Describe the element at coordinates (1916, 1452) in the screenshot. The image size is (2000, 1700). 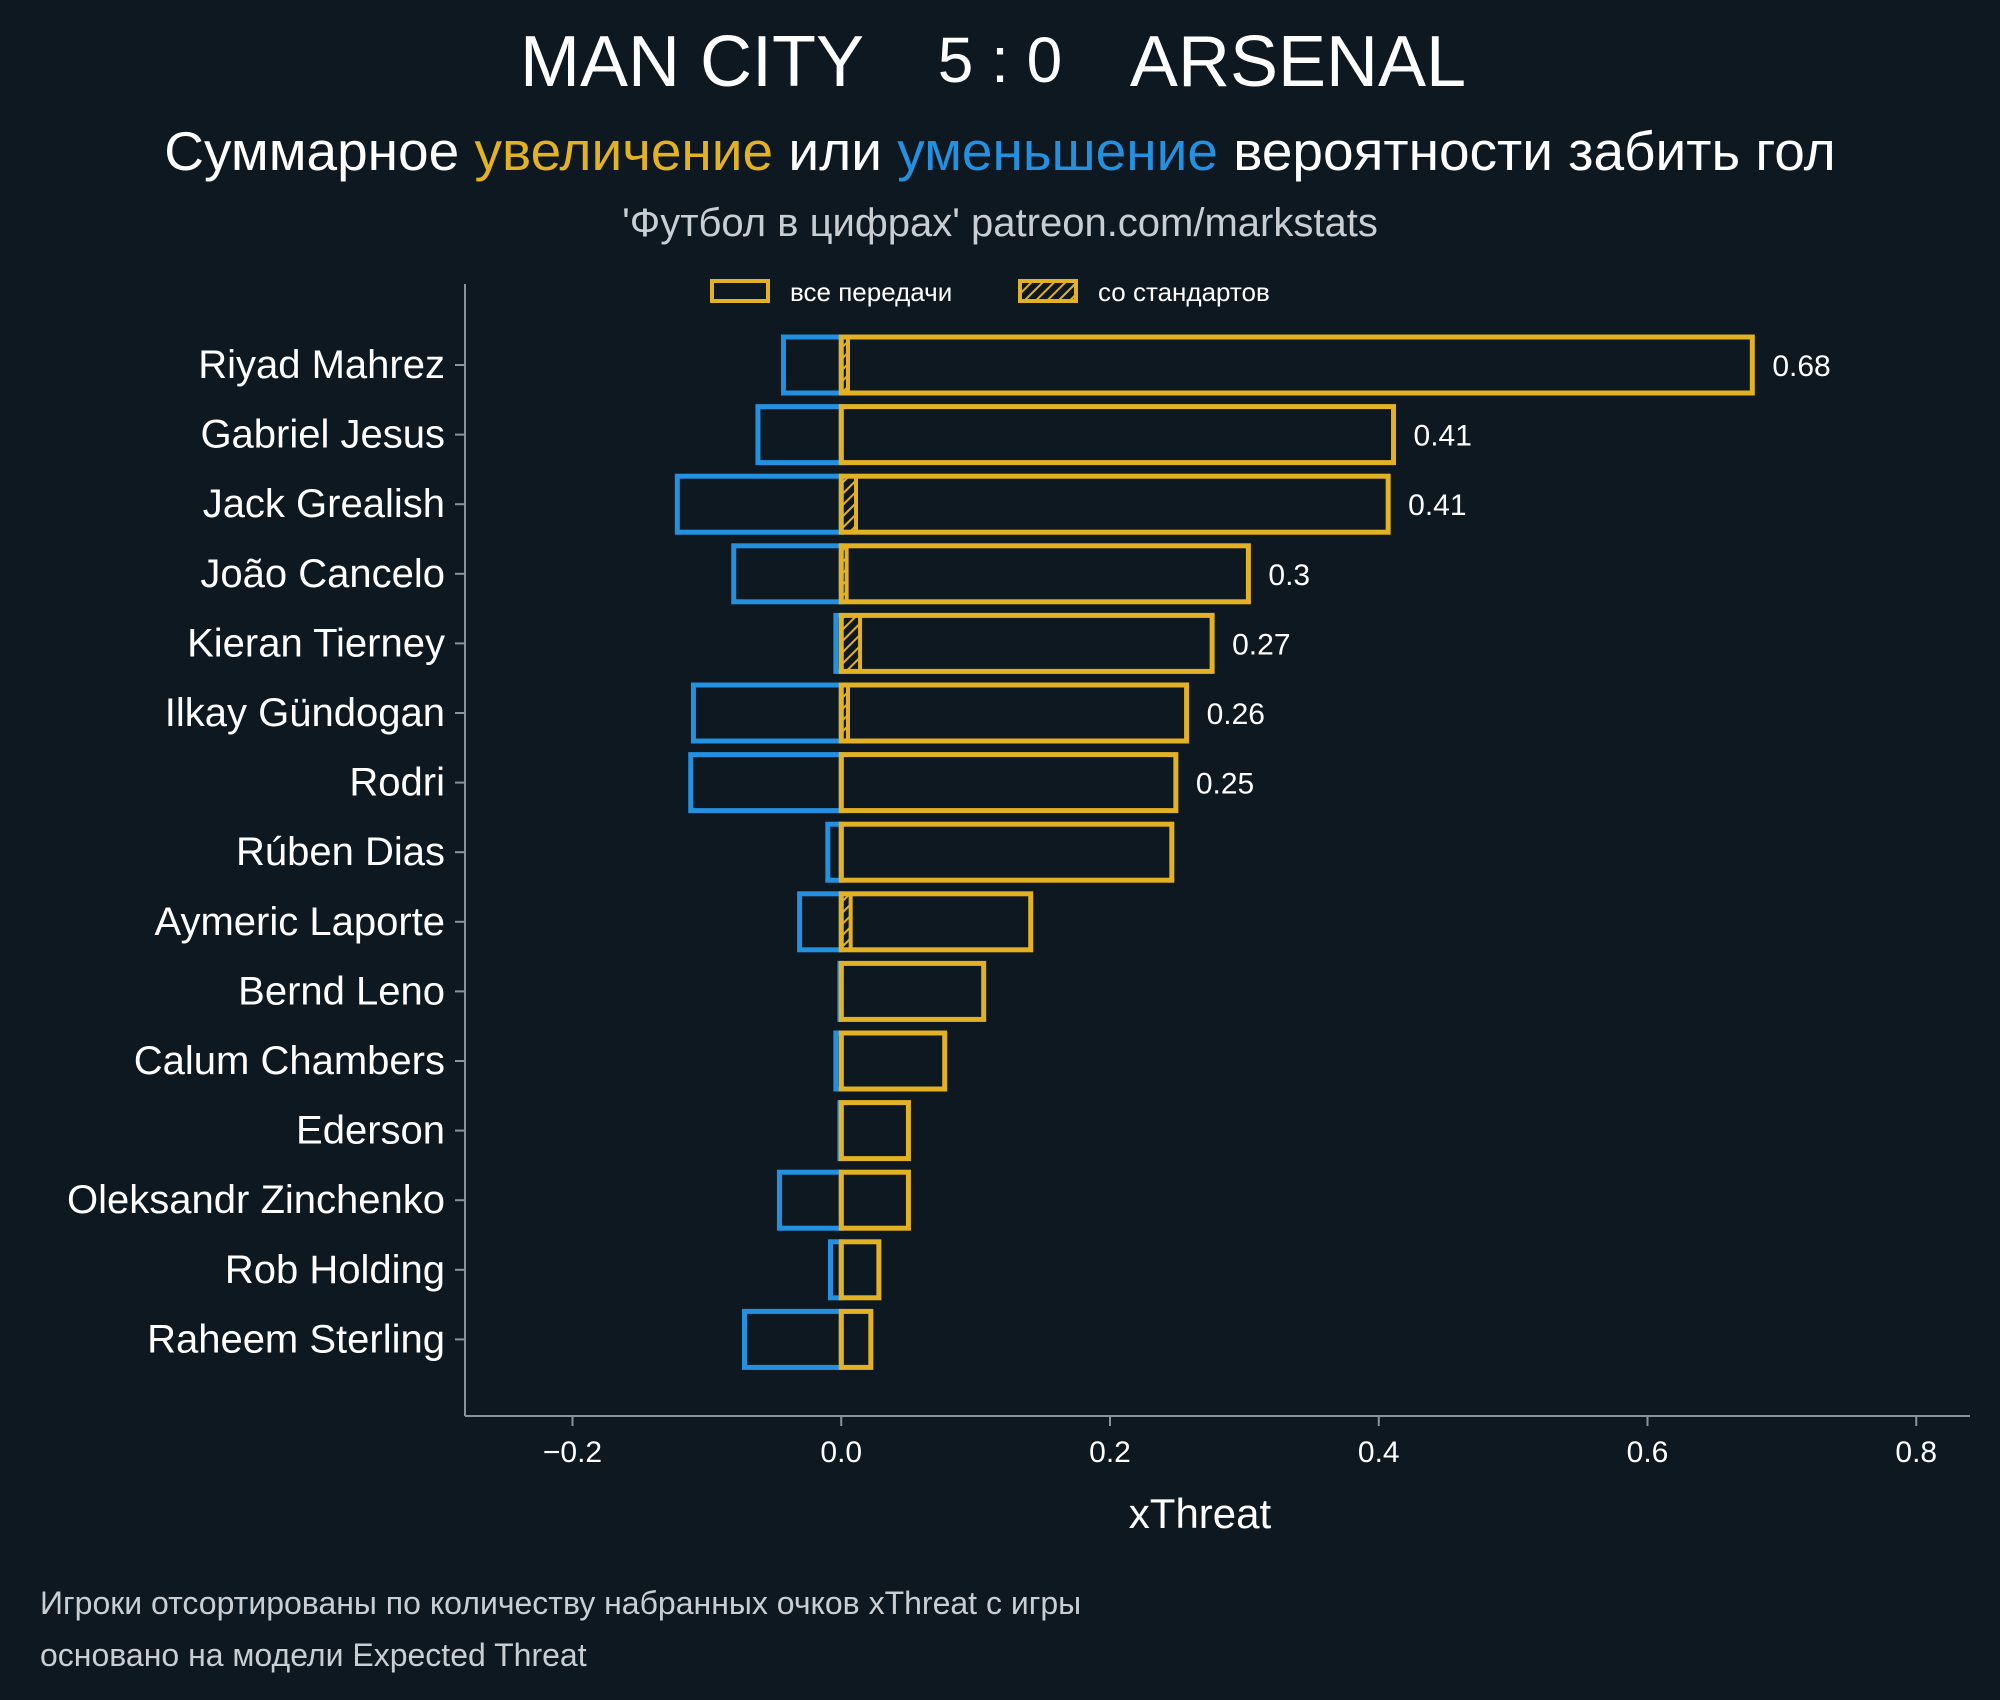
I see `x-tick-label: 0.8` at that location.